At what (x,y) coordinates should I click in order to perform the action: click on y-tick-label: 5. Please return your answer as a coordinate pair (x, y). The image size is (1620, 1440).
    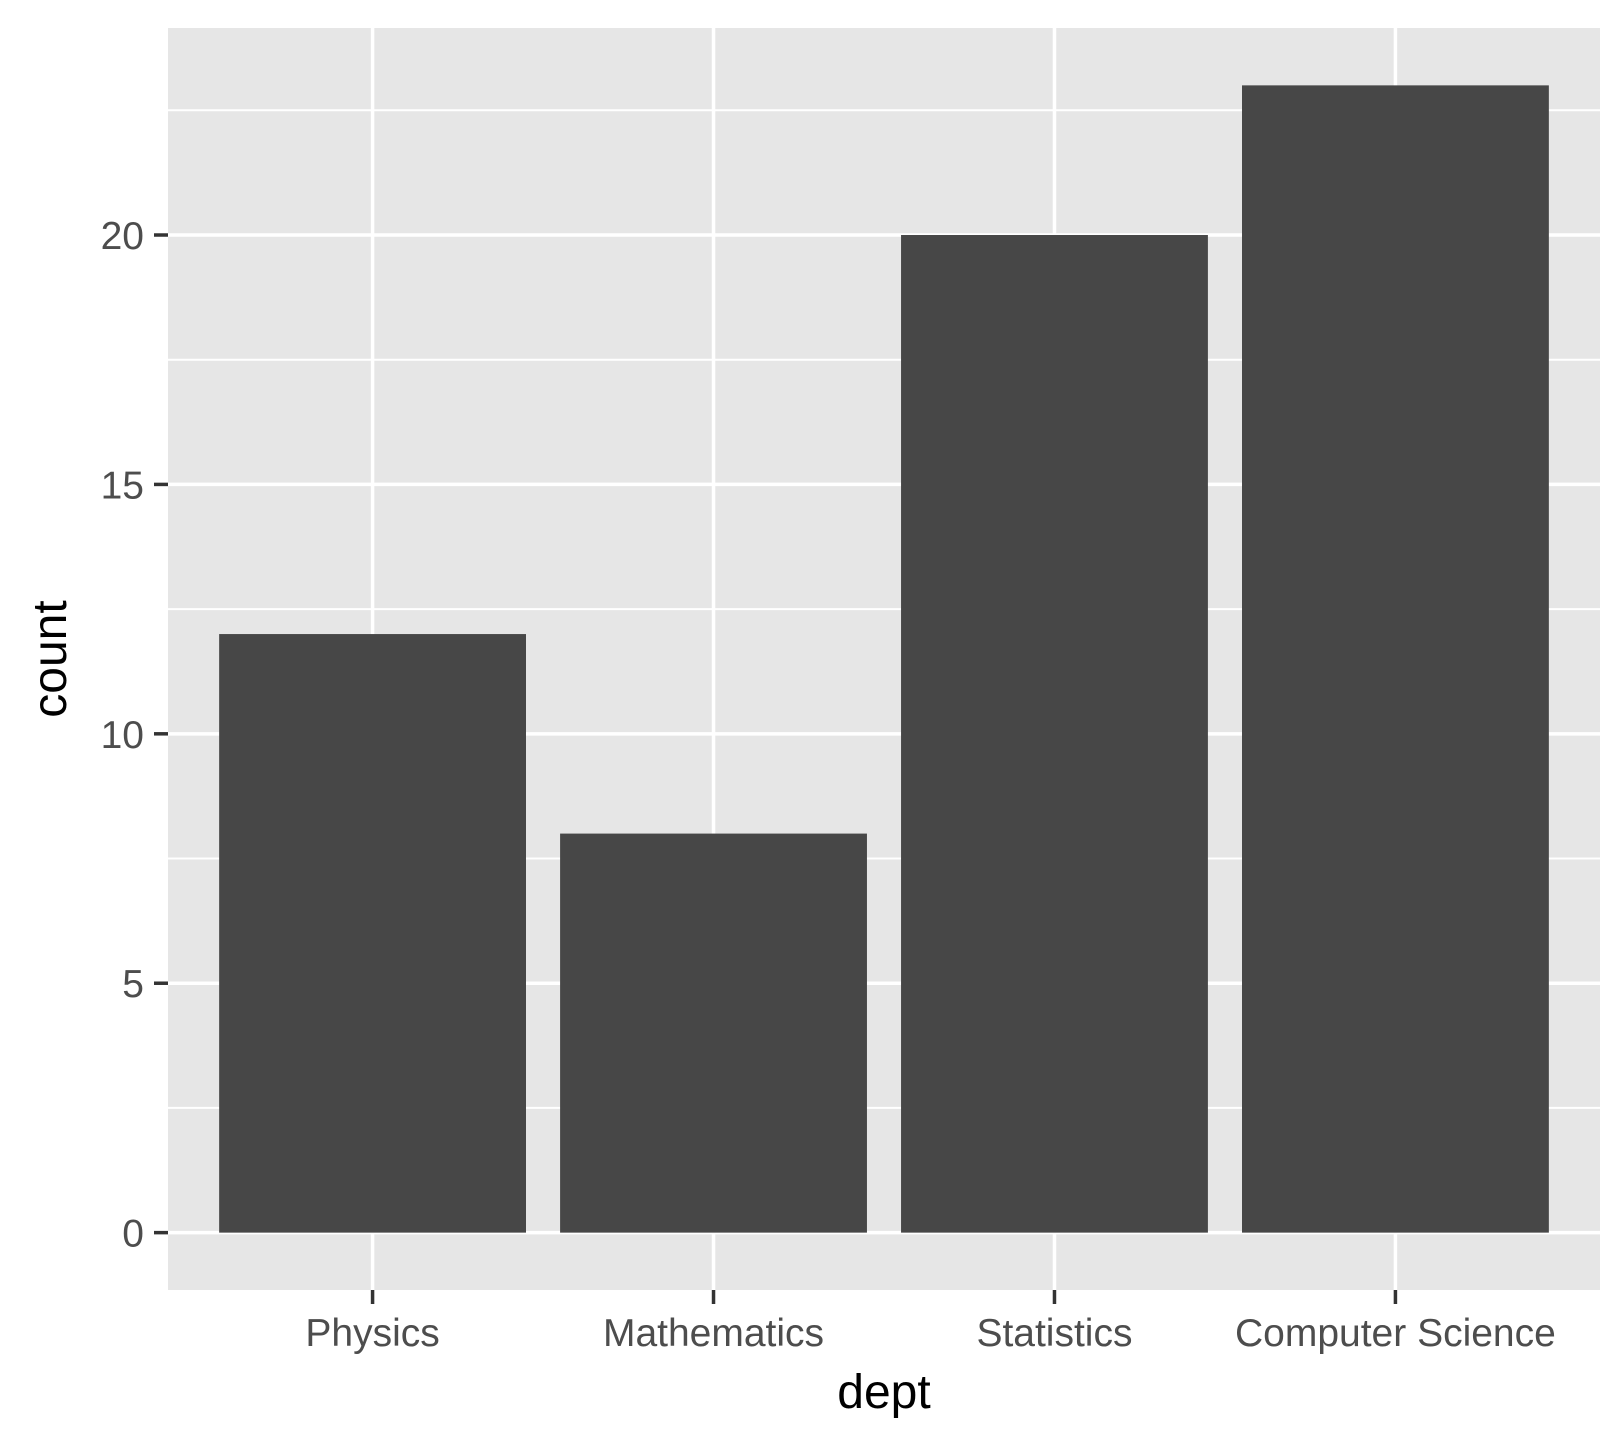
    Looking at the image, I should click on (133, 984).